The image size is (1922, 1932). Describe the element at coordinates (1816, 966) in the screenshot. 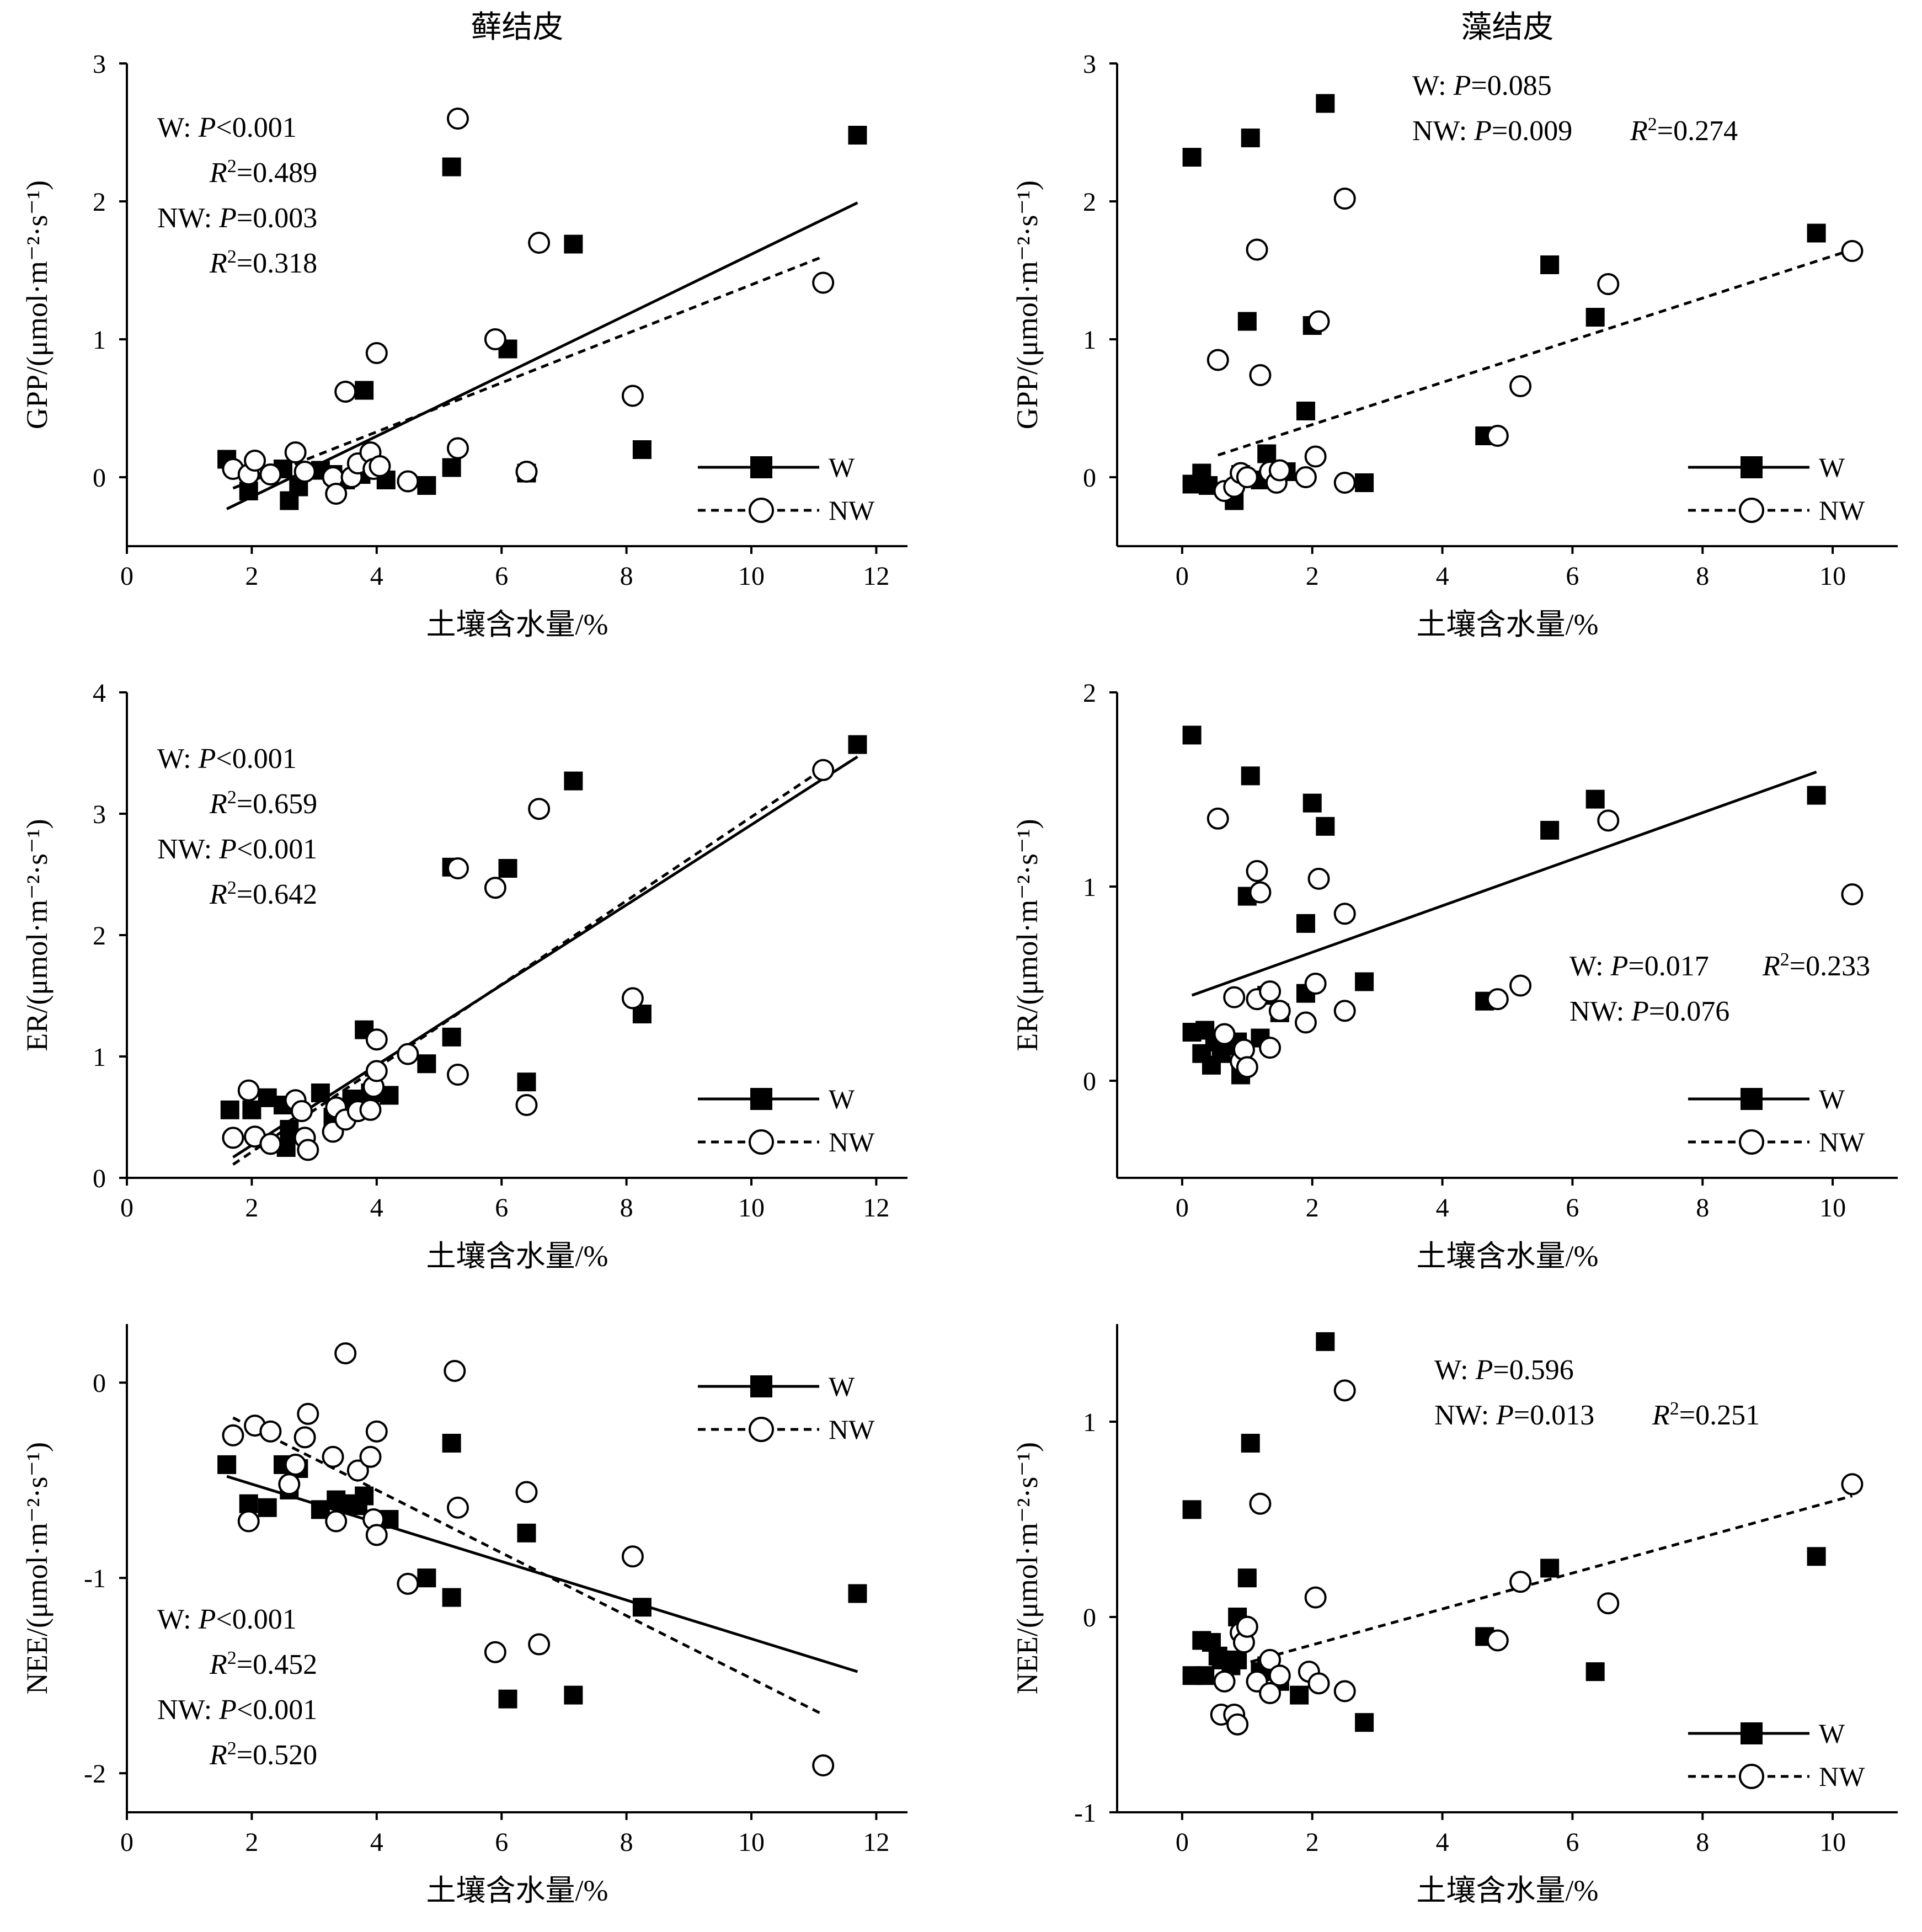

I see `stat-w-r2: R2=0.233` at that location.